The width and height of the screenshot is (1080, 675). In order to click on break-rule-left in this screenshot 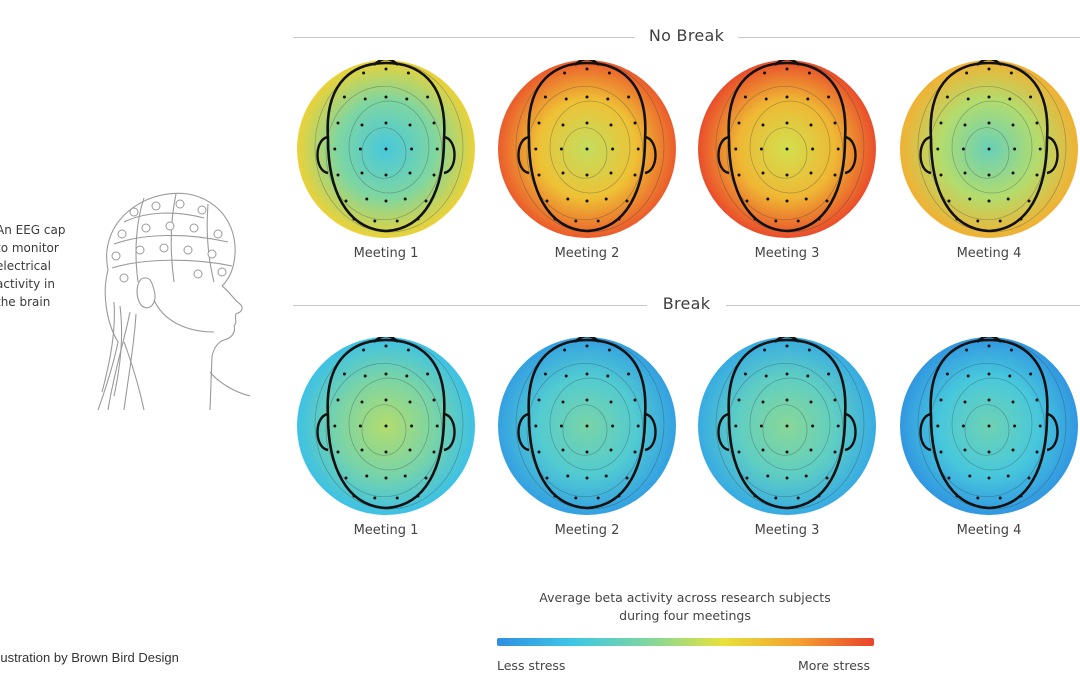, I will do `click(470, 305)`.